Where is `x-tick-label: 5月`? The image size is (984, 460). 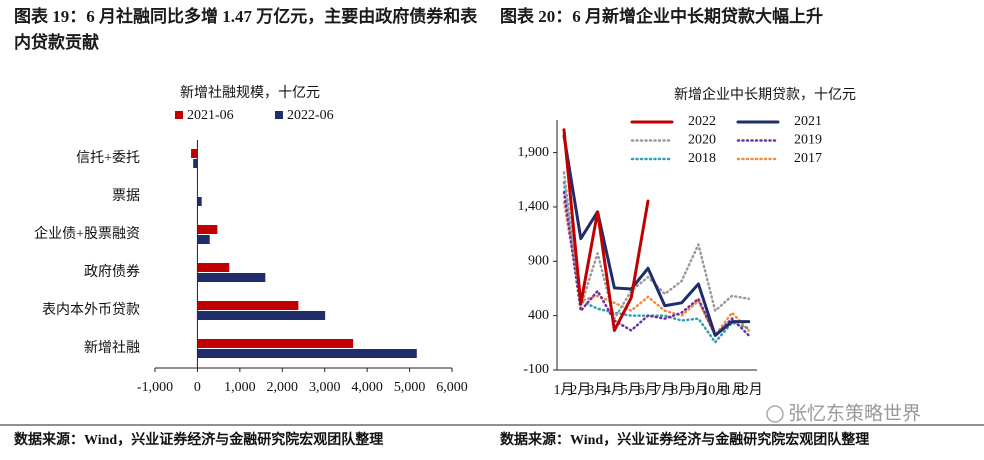
x-tick-label: 5月 is located at coordinates (631, 390).